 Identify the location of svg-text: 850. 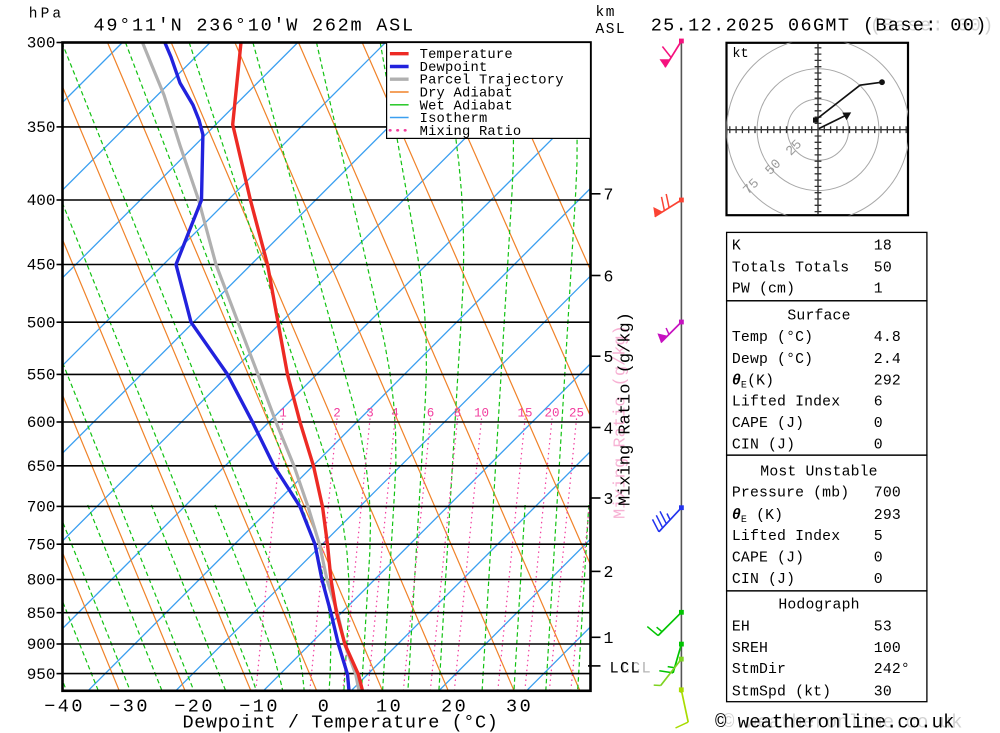
(41, 614).